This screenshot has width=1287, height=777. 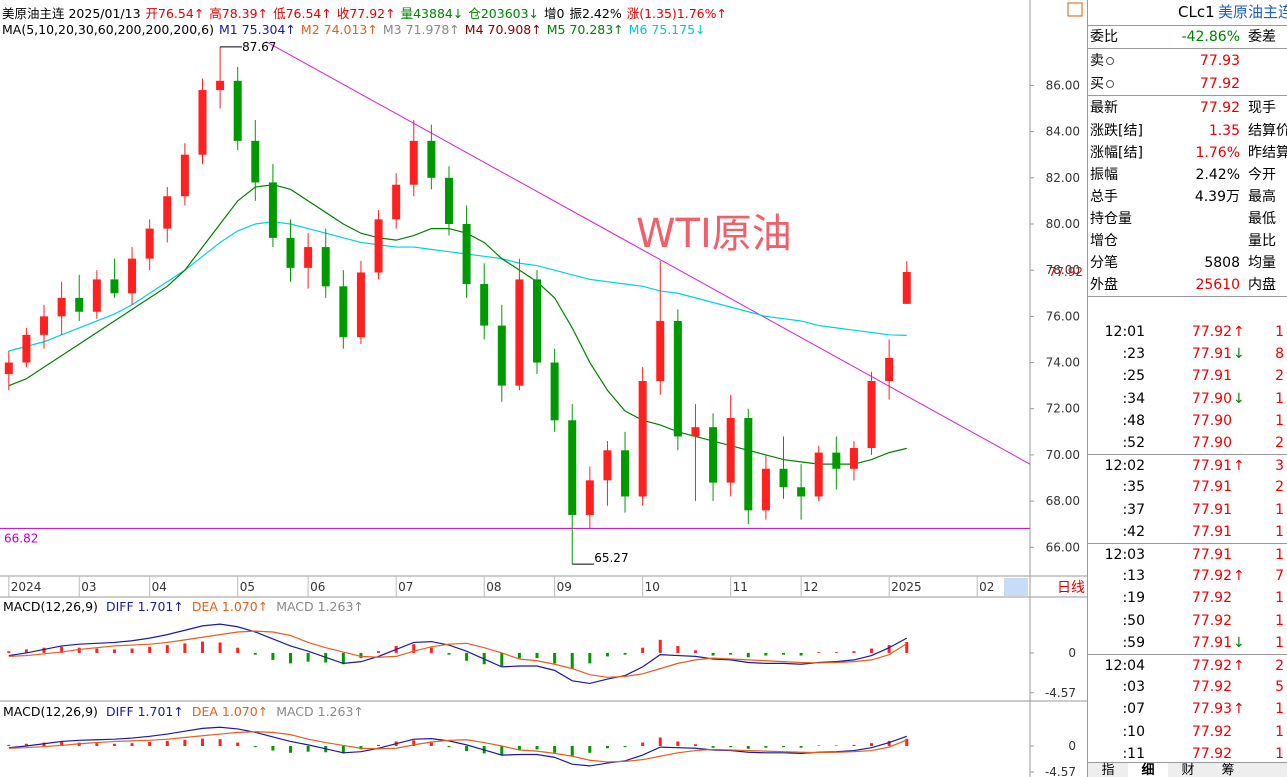 I want to click on quote-extra-label: 最低, so click(x=1262, y=219).